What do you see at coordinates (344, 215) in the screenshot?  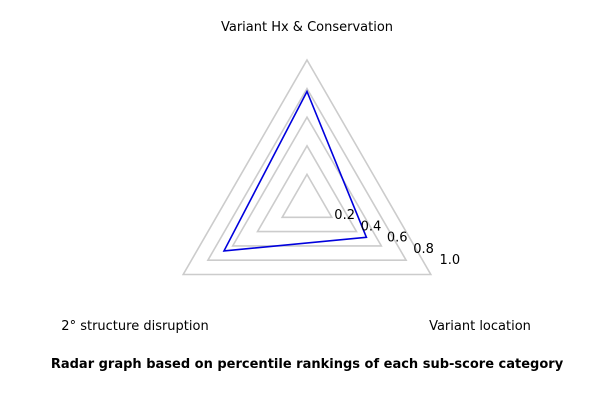 I see `tick-label: 0.2` at bounding box center [344, 215].